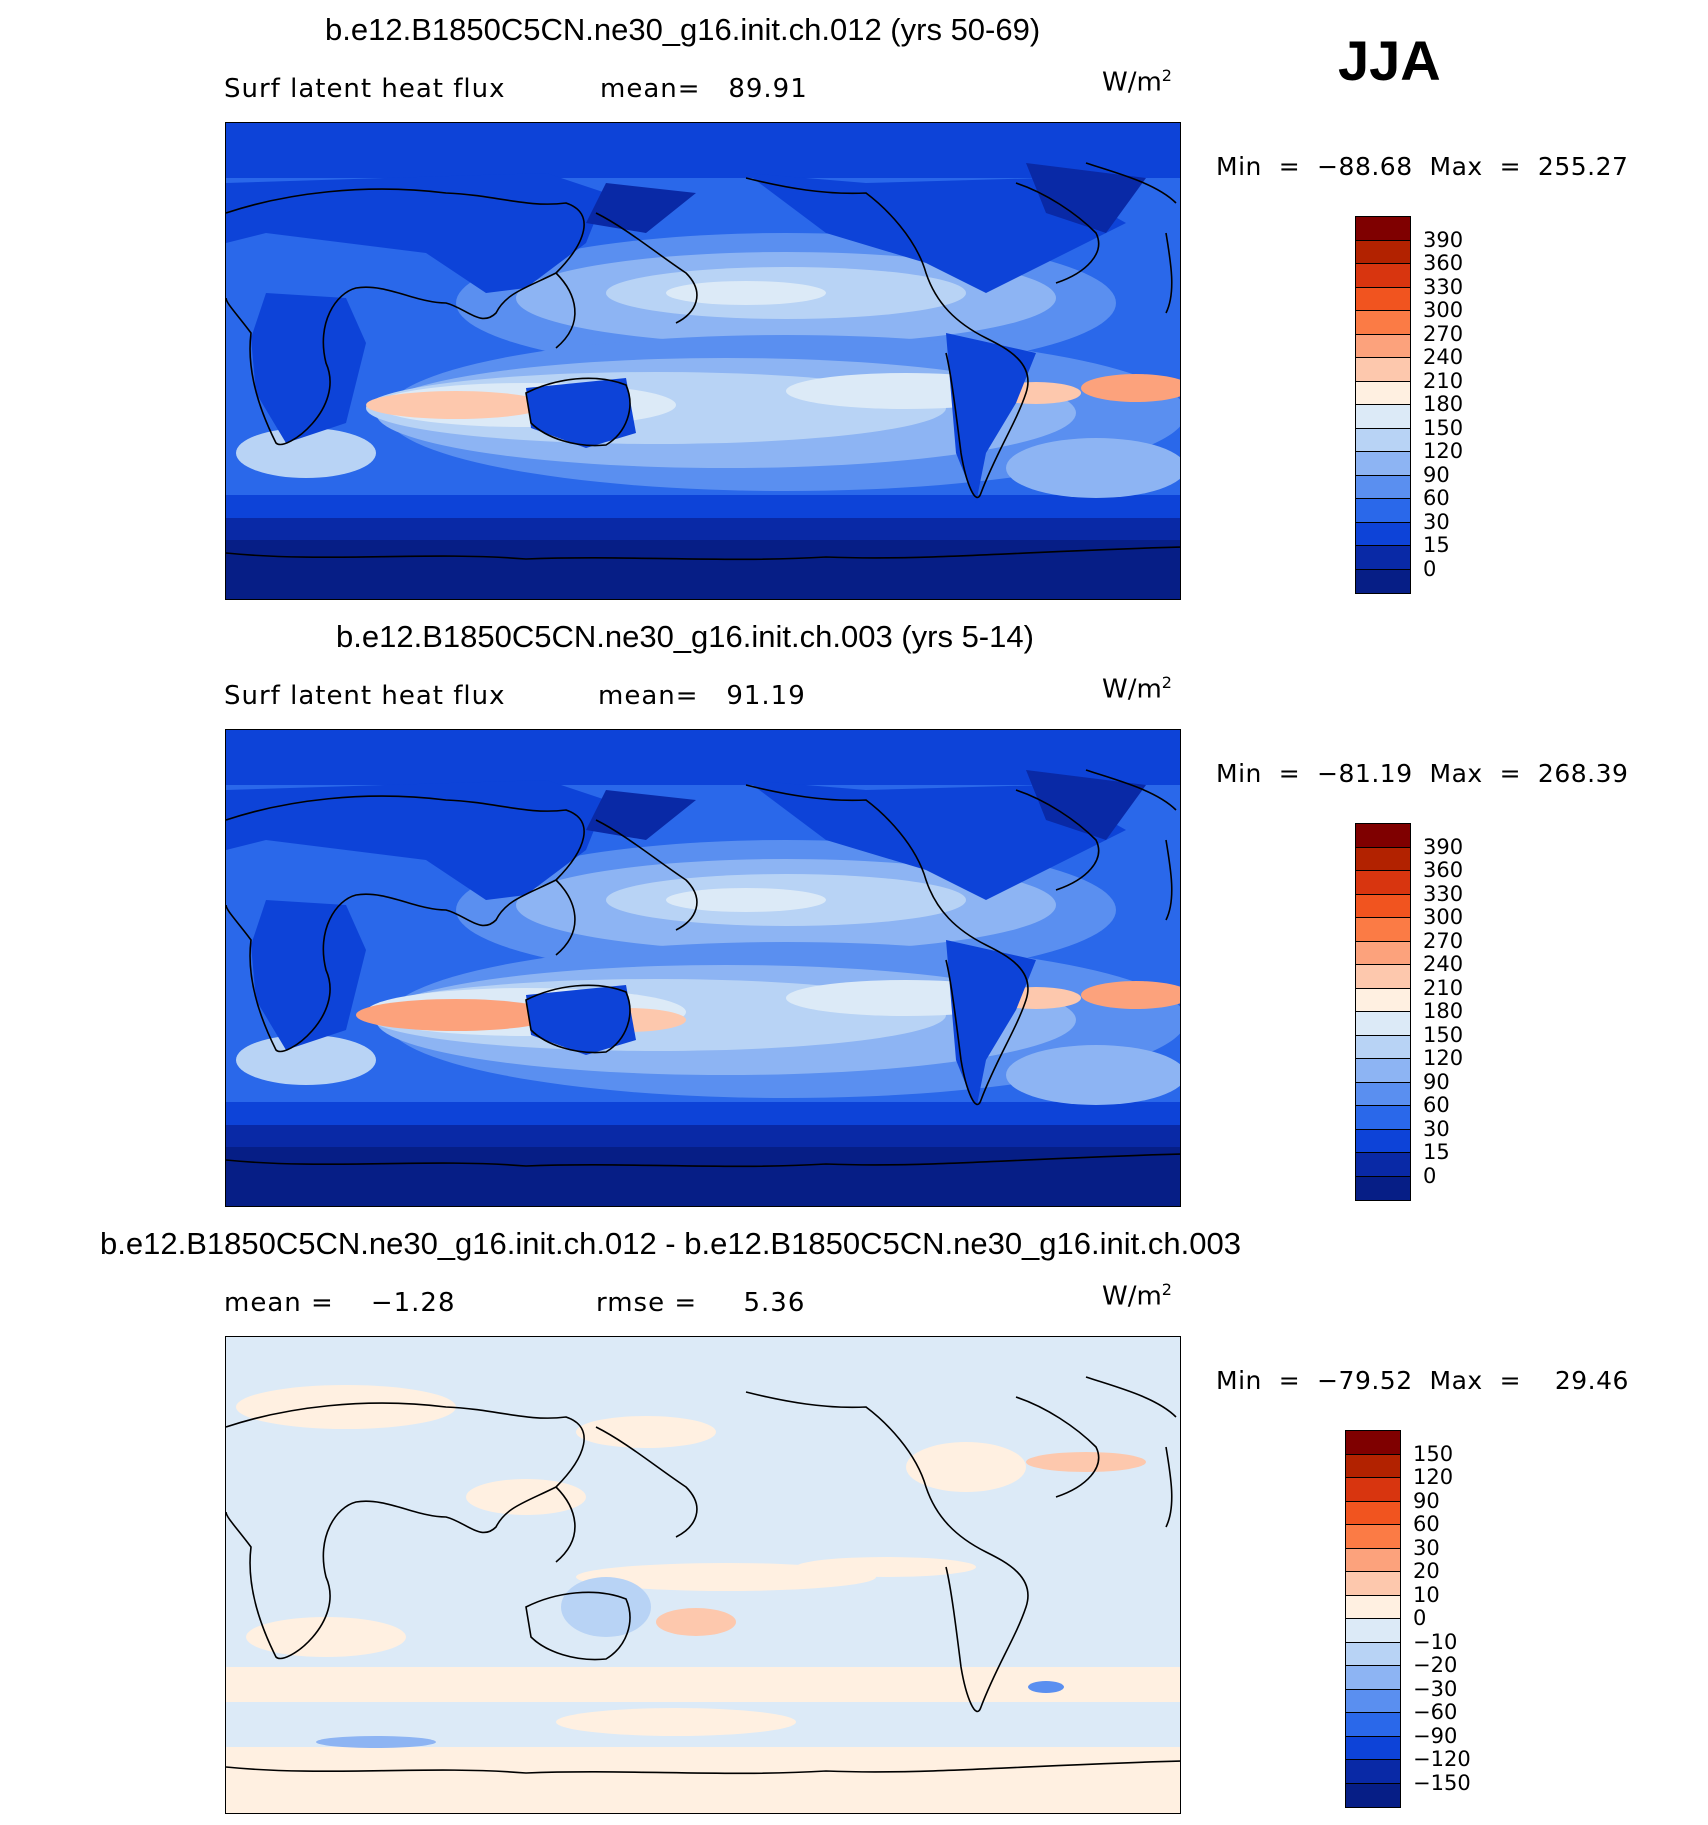  What do you see at coordinates (1442, 1782) in the screenshot?
I see `colorbar-tick-label: −150` at bounding box center [1442, 1782].